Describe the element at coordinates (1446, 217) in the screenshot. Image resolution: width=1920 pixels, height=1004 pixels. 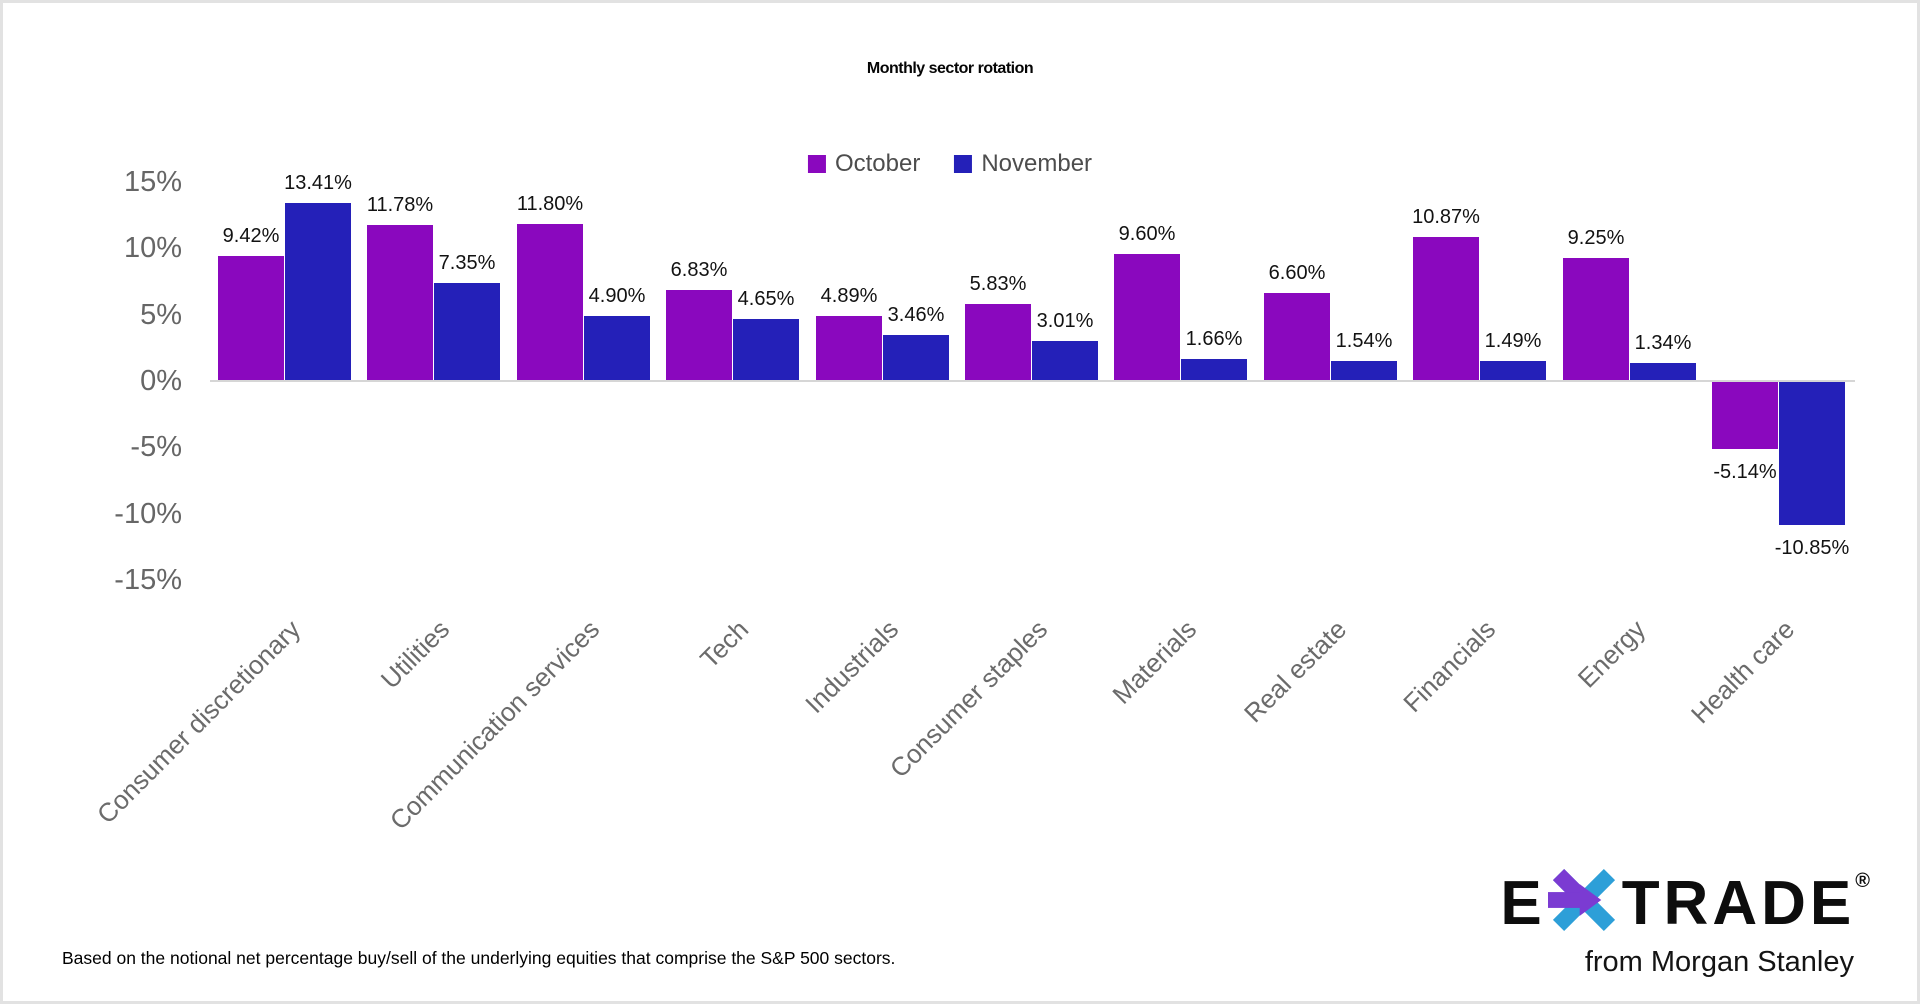
I see `bar-value-label: 10.87%` at that location.